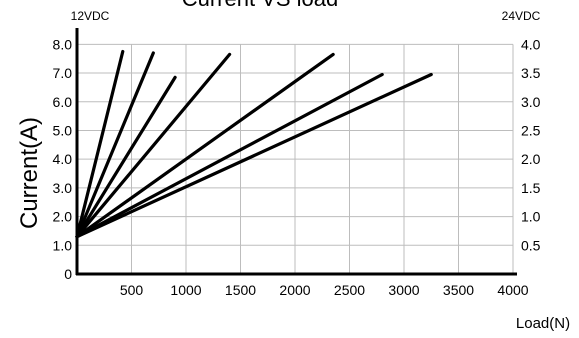 This screenshot has width=579, height=338. Describe the element at coordinates (512, 290) in the screenshot. I see `x-tick-label: 4000` at that location.